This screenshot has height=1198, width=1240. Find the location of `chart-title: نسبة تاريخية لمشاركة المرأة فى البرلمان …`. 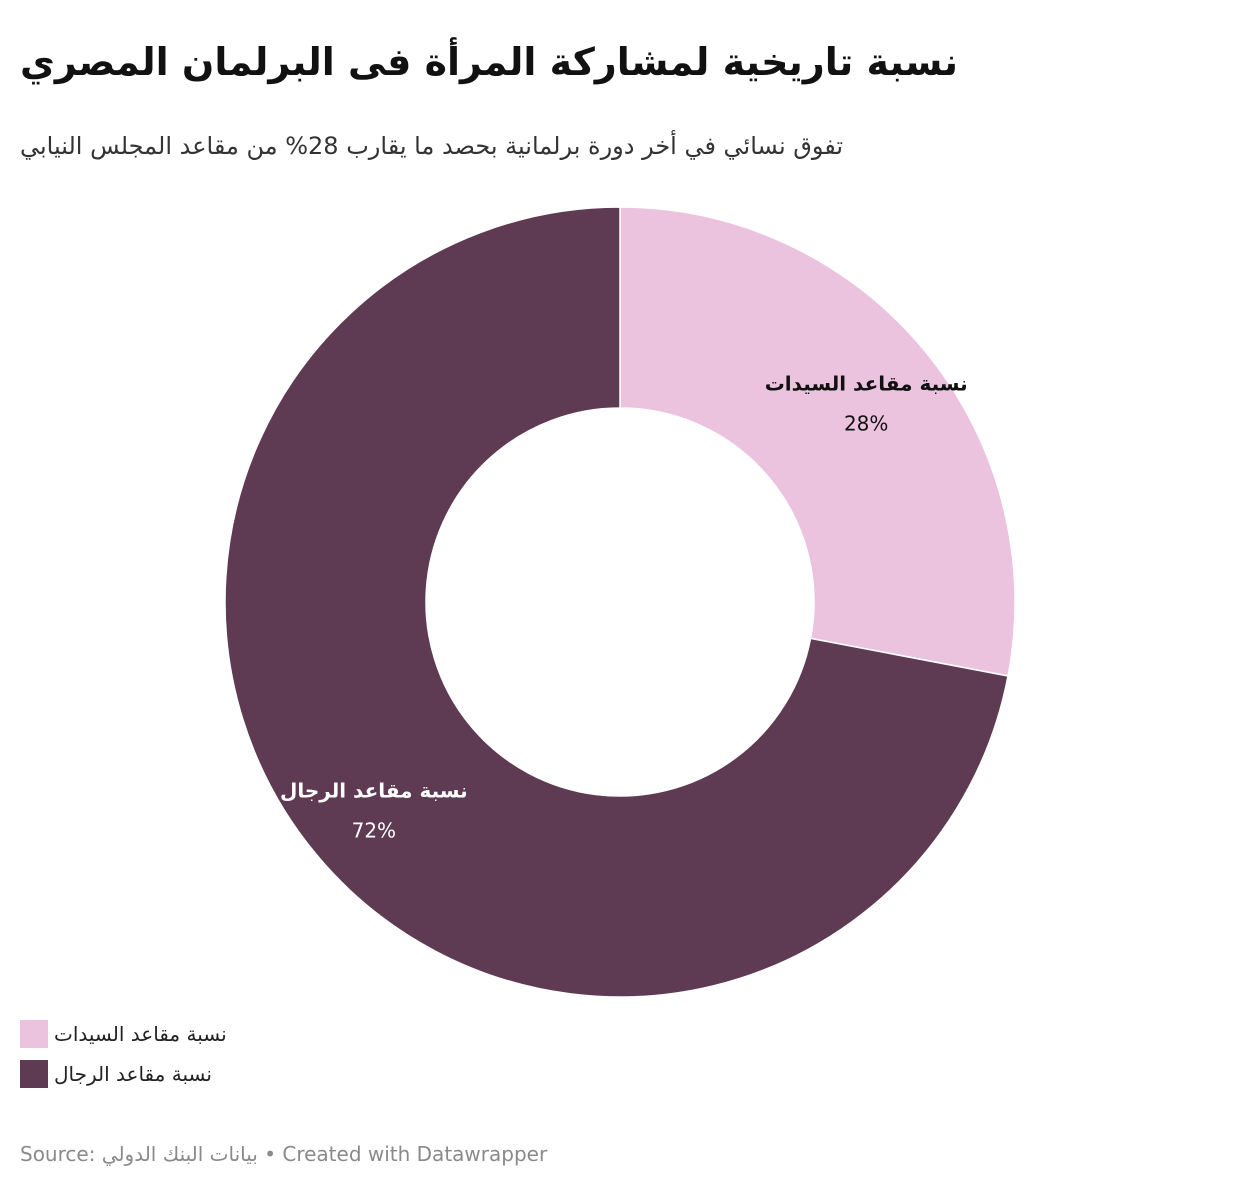

chart-title: نسبة تاريخية لمشاركة المرأة فى البرلمان … is located at coordinates (489, 62).